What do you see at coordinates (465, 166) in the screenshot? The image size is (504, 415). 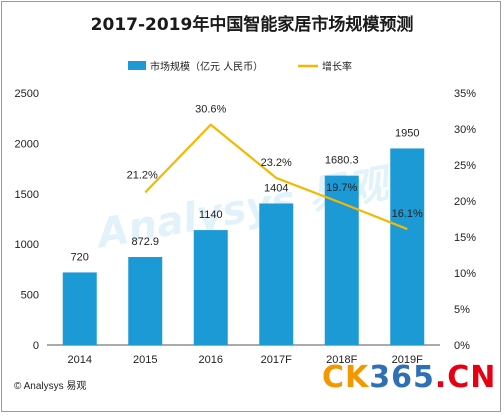 I see `right-axis-tick-label: 25%` at bounding box center [465, 166].